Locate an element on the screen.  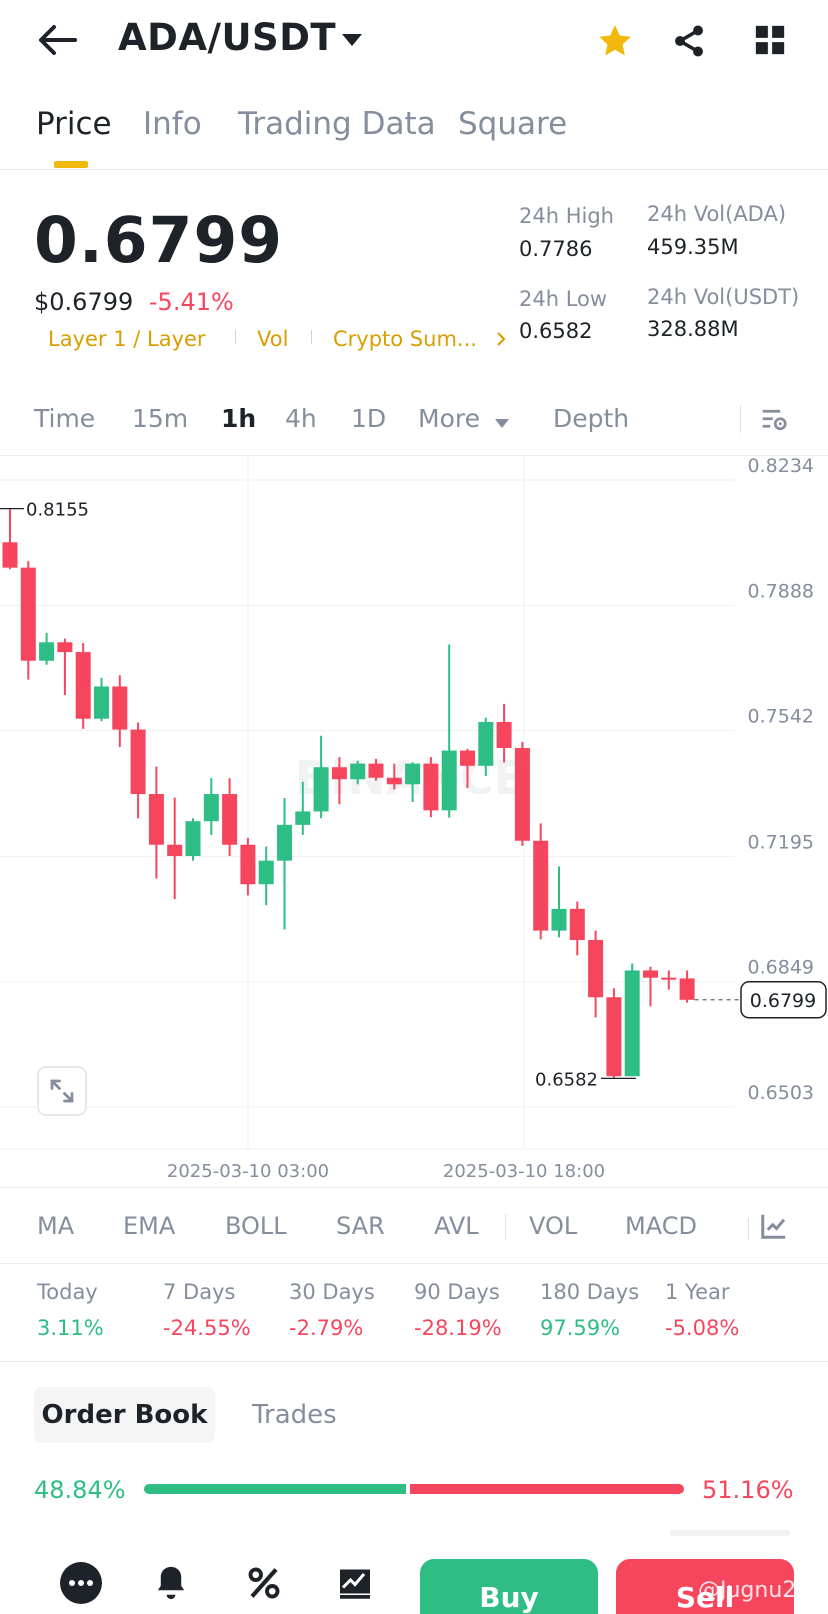
vol-ada-value: 459.35M is located at coordinates (693, 247).